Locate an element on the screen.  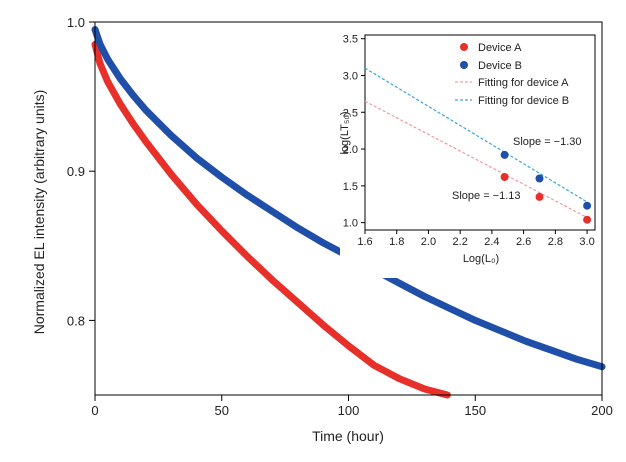
main-y-tick-label: 1.0 is located at coordinates (76, 22).